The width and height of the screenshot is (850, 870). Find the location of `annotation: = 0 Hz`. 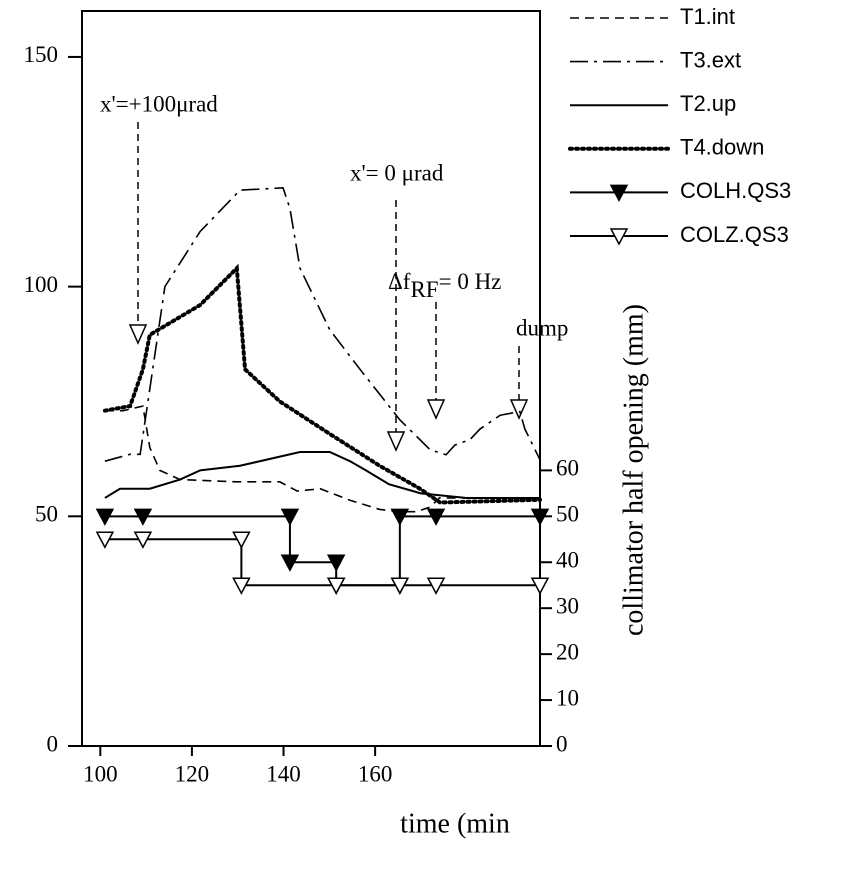

annotation: = 0 Hz is located at coordinates (470, 281).